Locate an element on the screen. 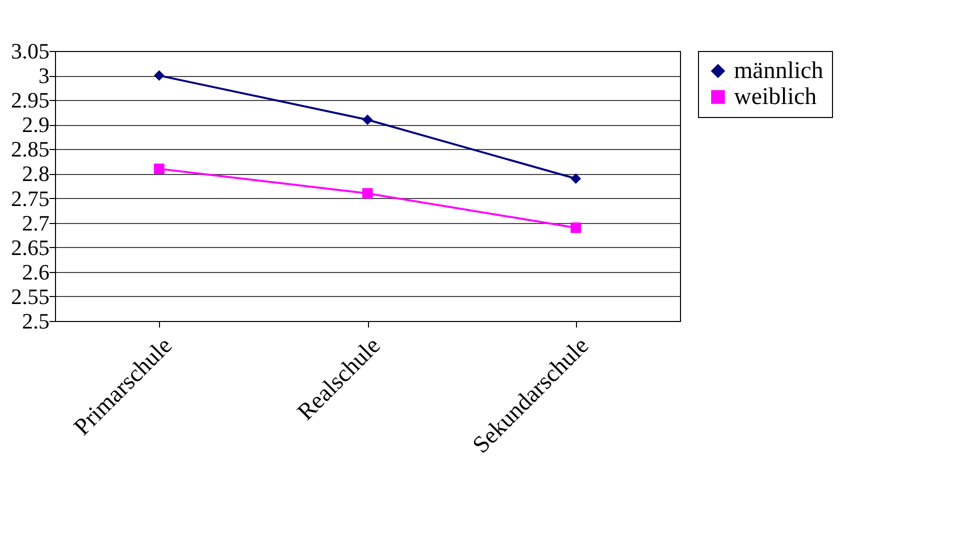 This screenshot has height=539, width=955. y-tick-label: 2.65 is located at coordinates (30, 247).